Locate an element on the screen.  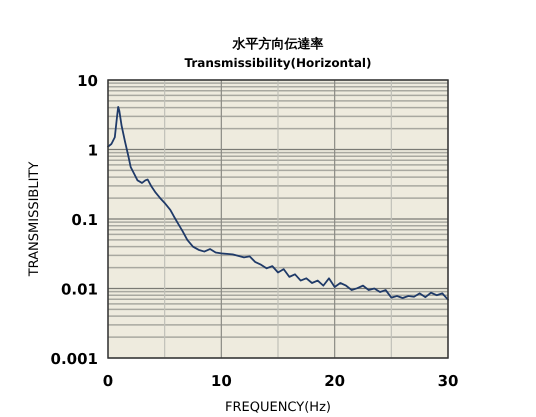
y-tick-label: 10 is located at coordinates (87, 81).